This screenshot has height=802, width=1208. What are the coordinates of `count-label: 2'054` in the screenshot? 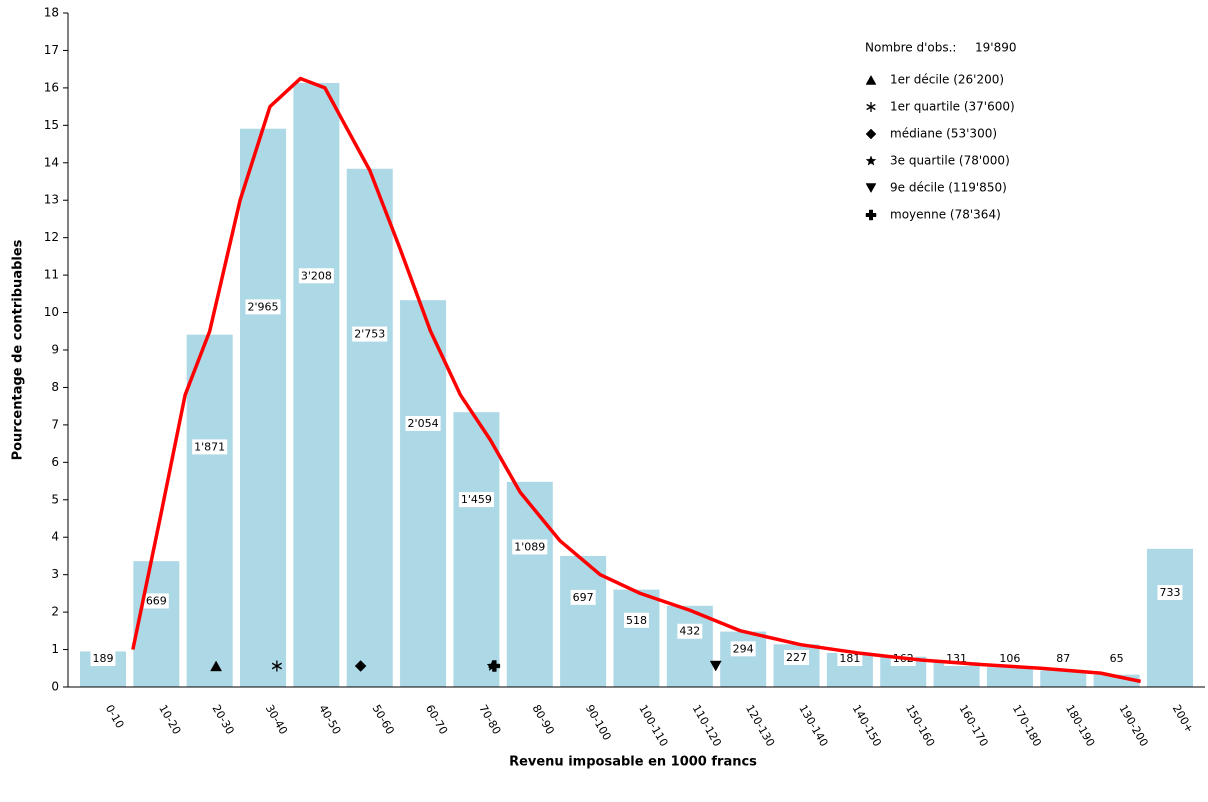 It's located at (423, 423).